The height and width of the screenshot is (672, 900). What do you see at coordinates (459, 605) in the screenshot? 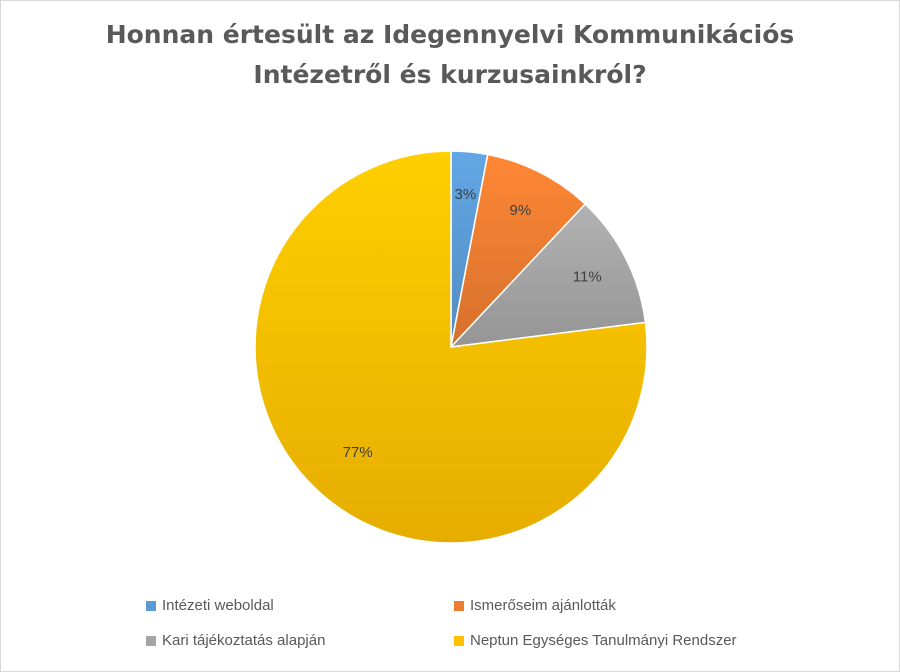
I see `legend-swatch-orange` at bounding box center [459, 605].